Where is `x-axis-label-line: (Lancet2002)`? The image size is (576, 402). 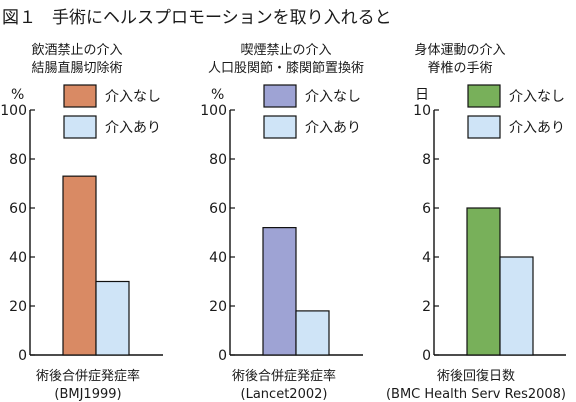 x-axis-label-line: (Lancet2002) is located at coordinates (284, 394).